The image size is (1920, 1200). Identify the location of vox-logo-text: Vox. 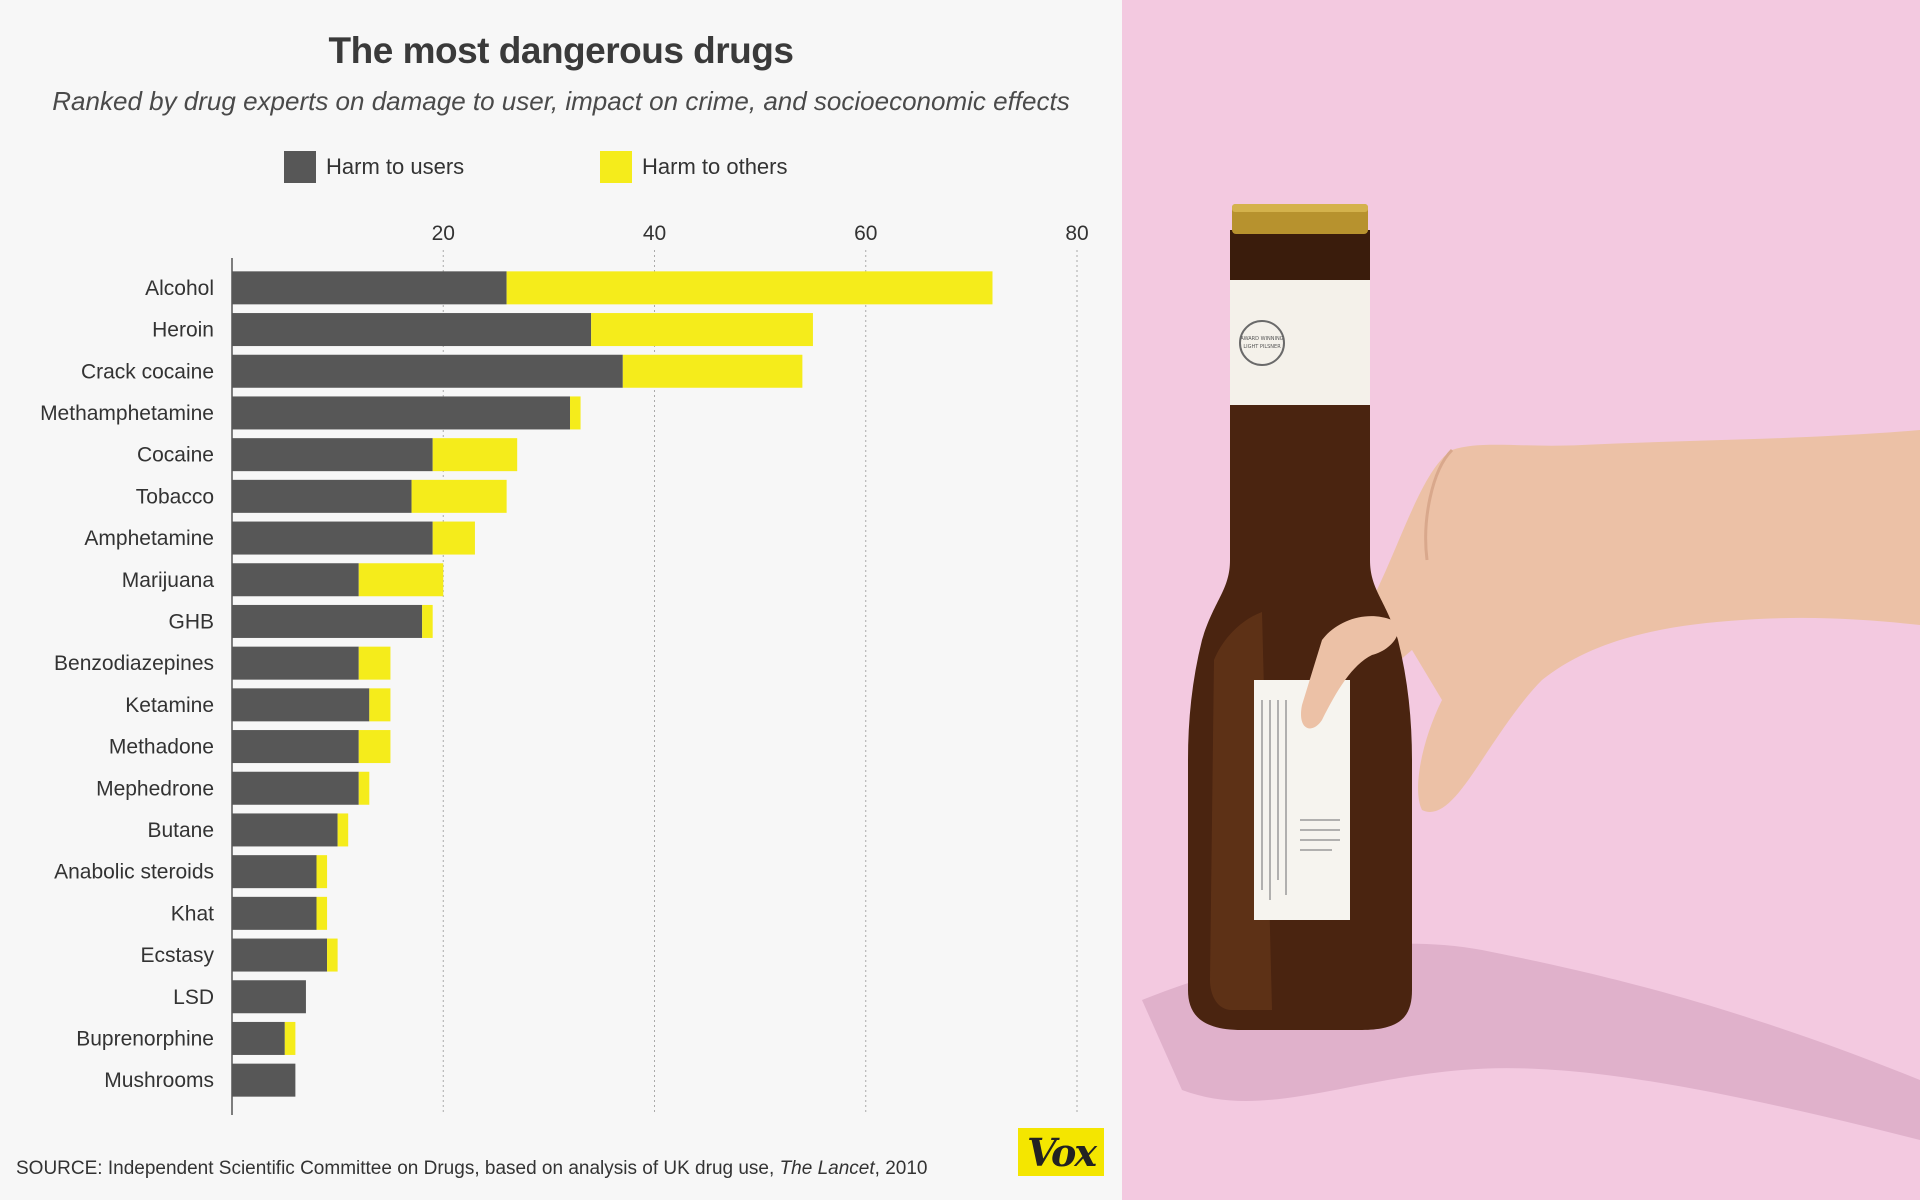
(1062, 1152).